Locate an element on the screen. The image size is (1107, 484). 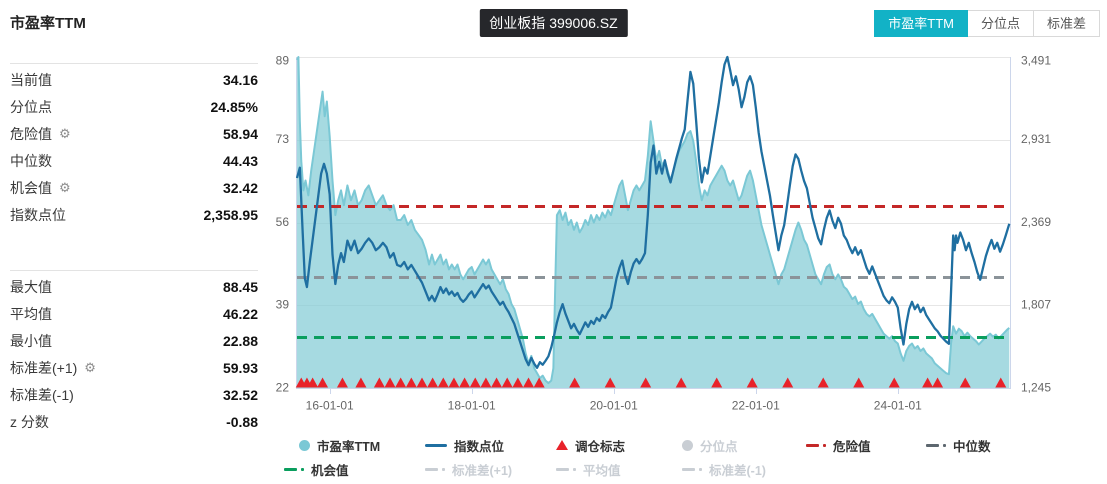
stat-label: 危险值 is located at coordinates (31, 133).